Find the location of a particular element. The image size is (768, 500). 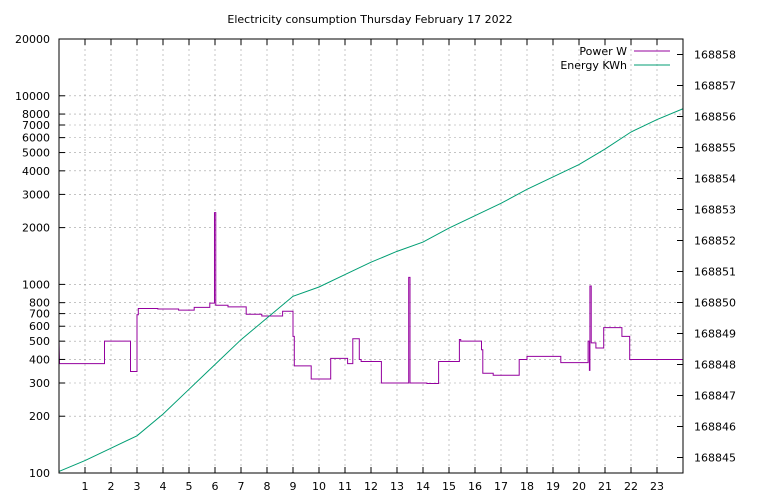

y2-tick-label: 168853 is located at coordinates (715, 210).